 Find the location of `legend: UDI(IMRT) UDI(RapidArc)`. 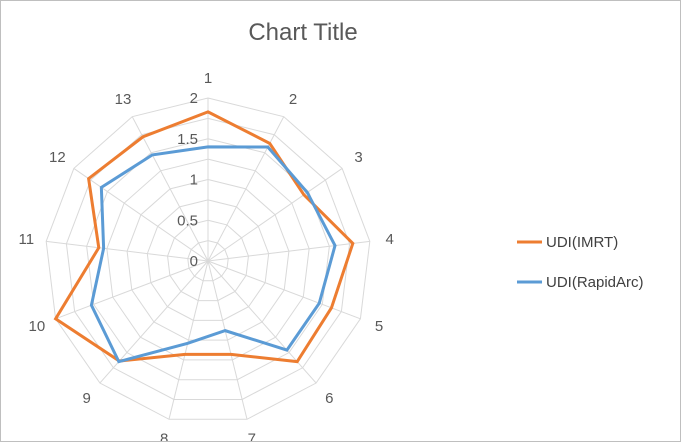

legend: UDI(IMRT) UDI(RapidArc) is located at coordinates (580, 262).